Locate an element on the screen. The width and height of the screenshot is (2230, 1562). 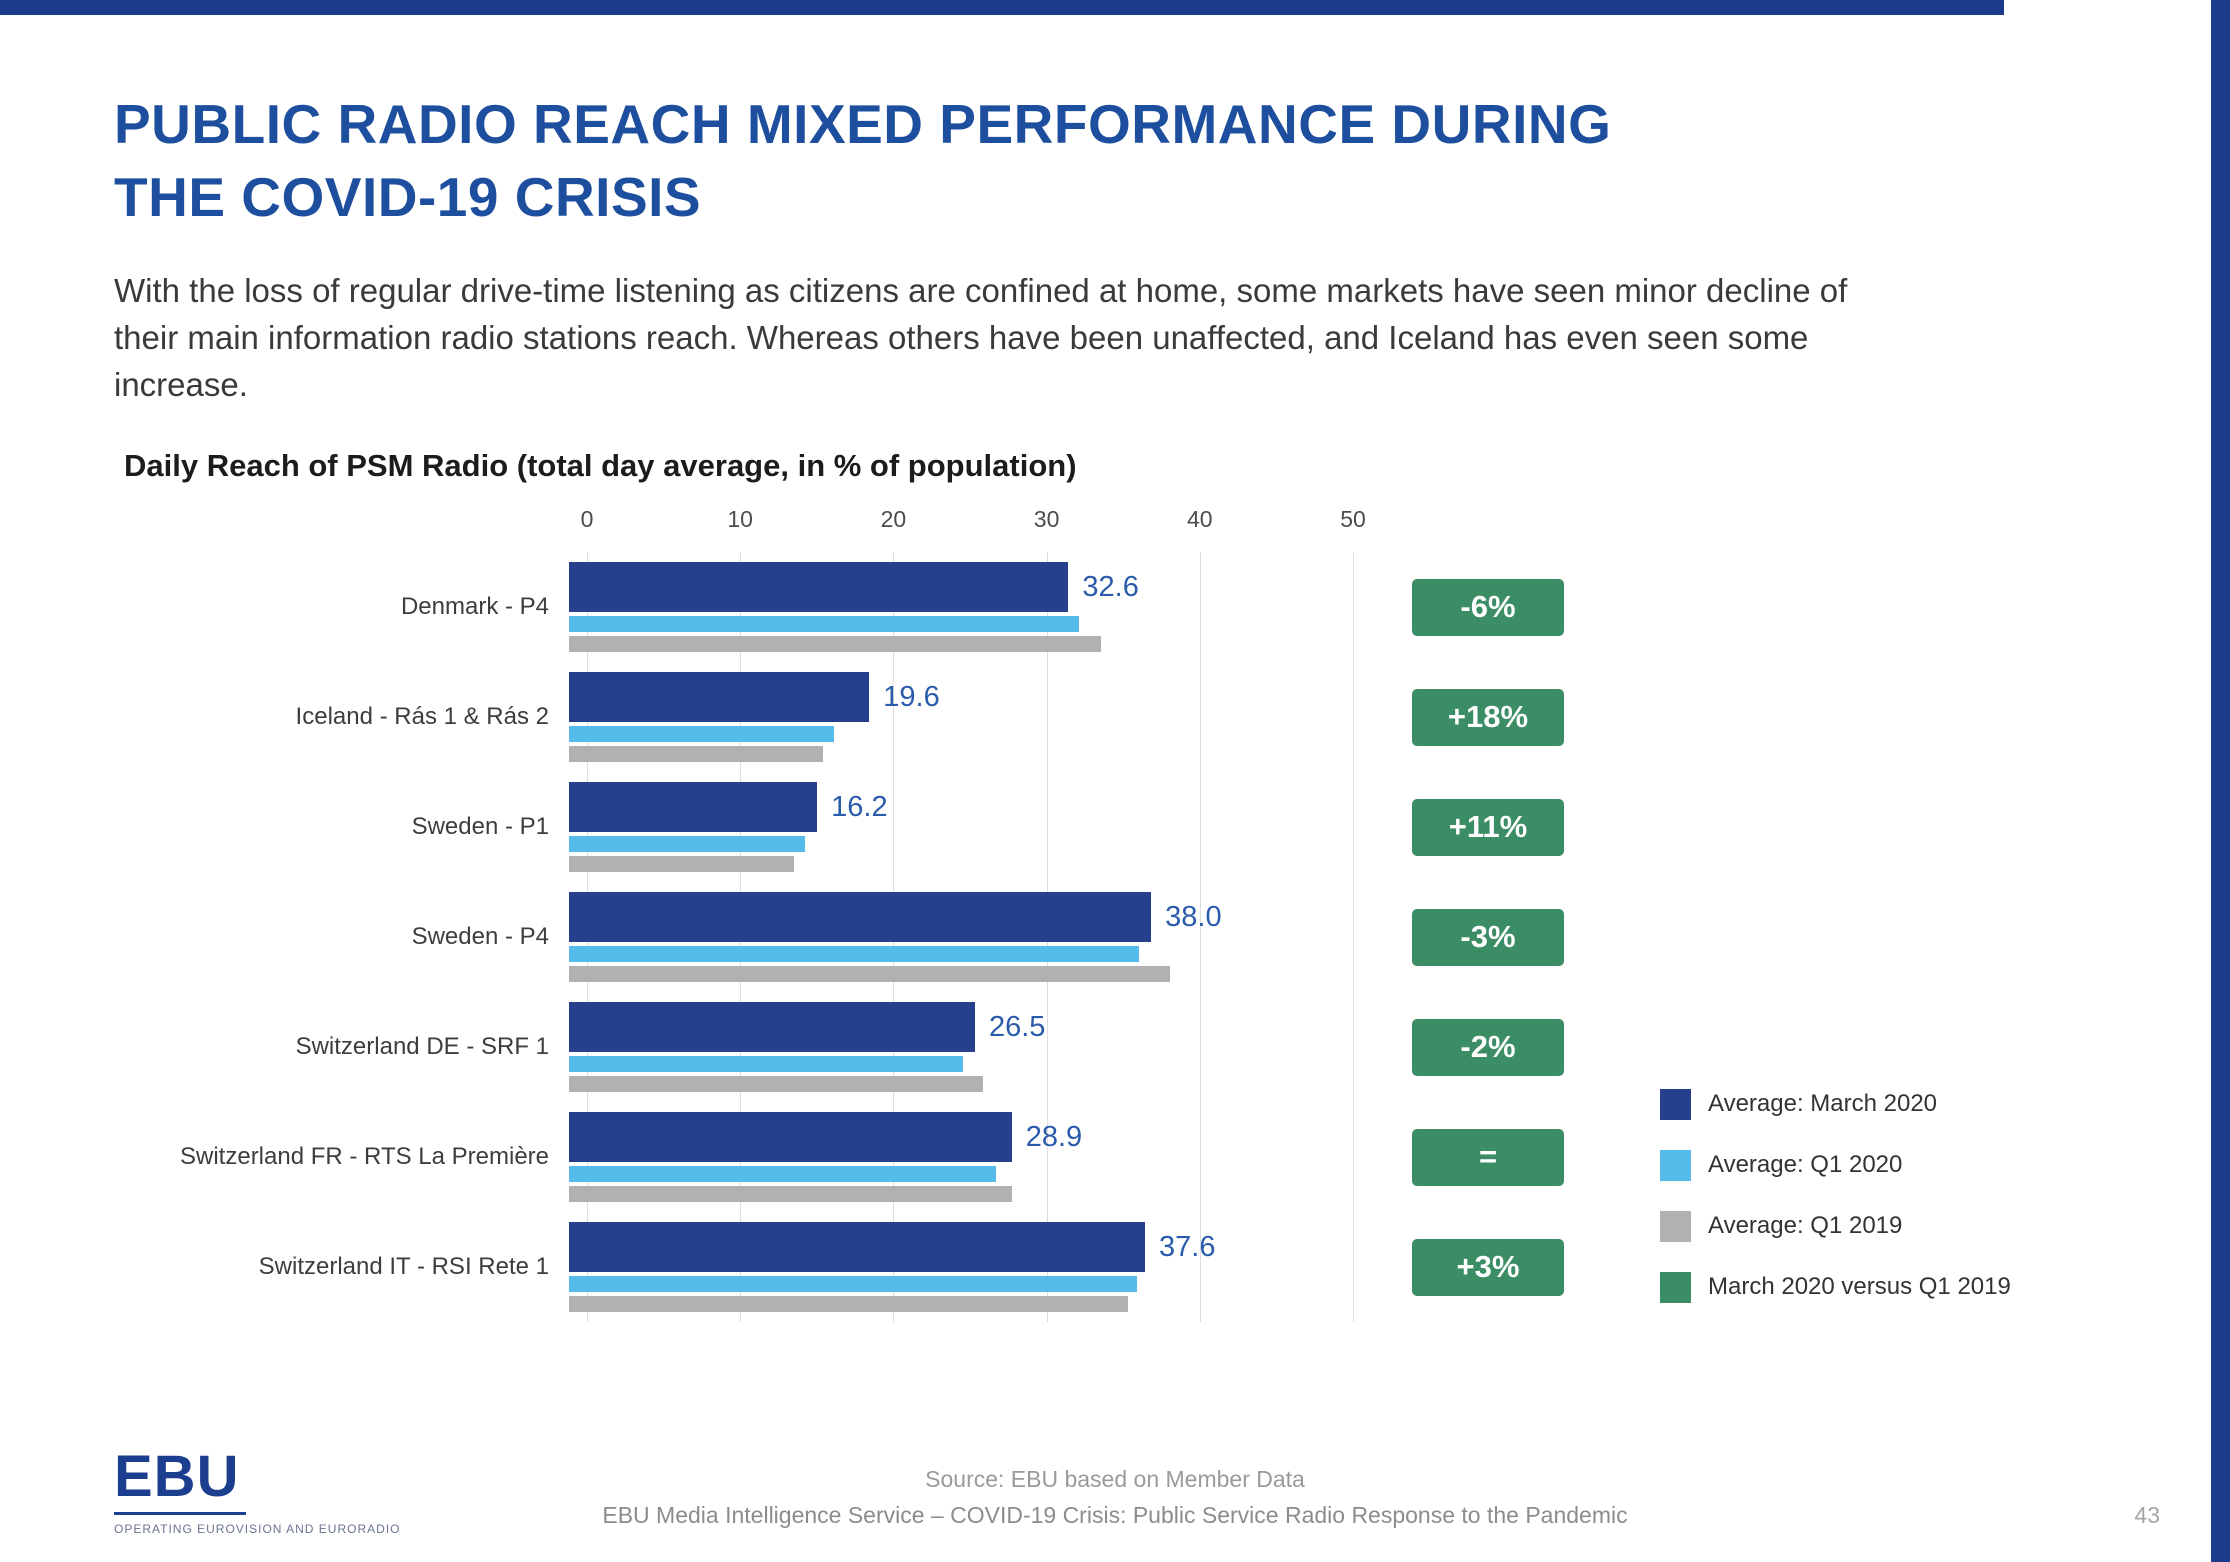
value-label: 28.9 is located at coordinates (1054, 1136).